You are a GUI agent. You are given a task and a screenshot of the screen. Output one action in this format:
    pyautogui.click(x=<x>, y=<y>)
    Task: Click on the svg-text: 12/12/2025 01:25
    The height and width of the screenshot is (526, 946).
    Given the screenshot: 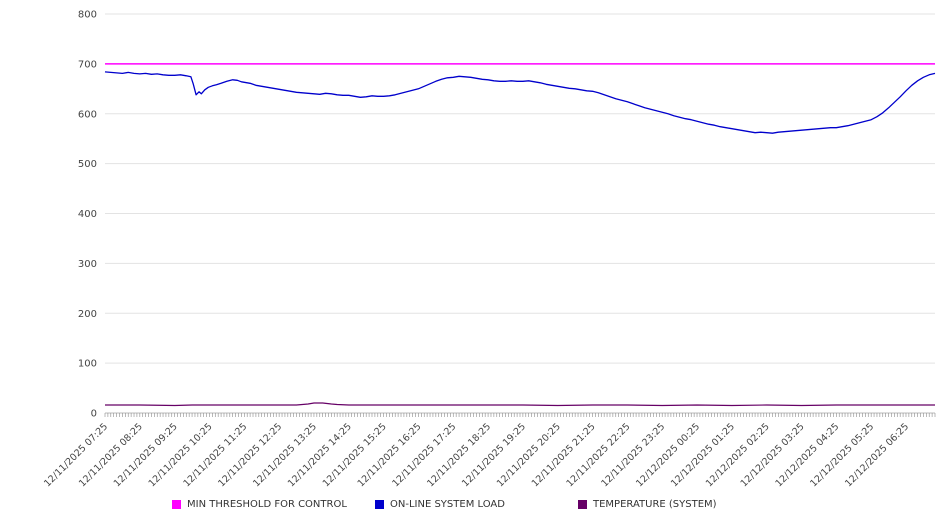 What is the action you would take?
    pyautogui.click(x=703, y=455)
    